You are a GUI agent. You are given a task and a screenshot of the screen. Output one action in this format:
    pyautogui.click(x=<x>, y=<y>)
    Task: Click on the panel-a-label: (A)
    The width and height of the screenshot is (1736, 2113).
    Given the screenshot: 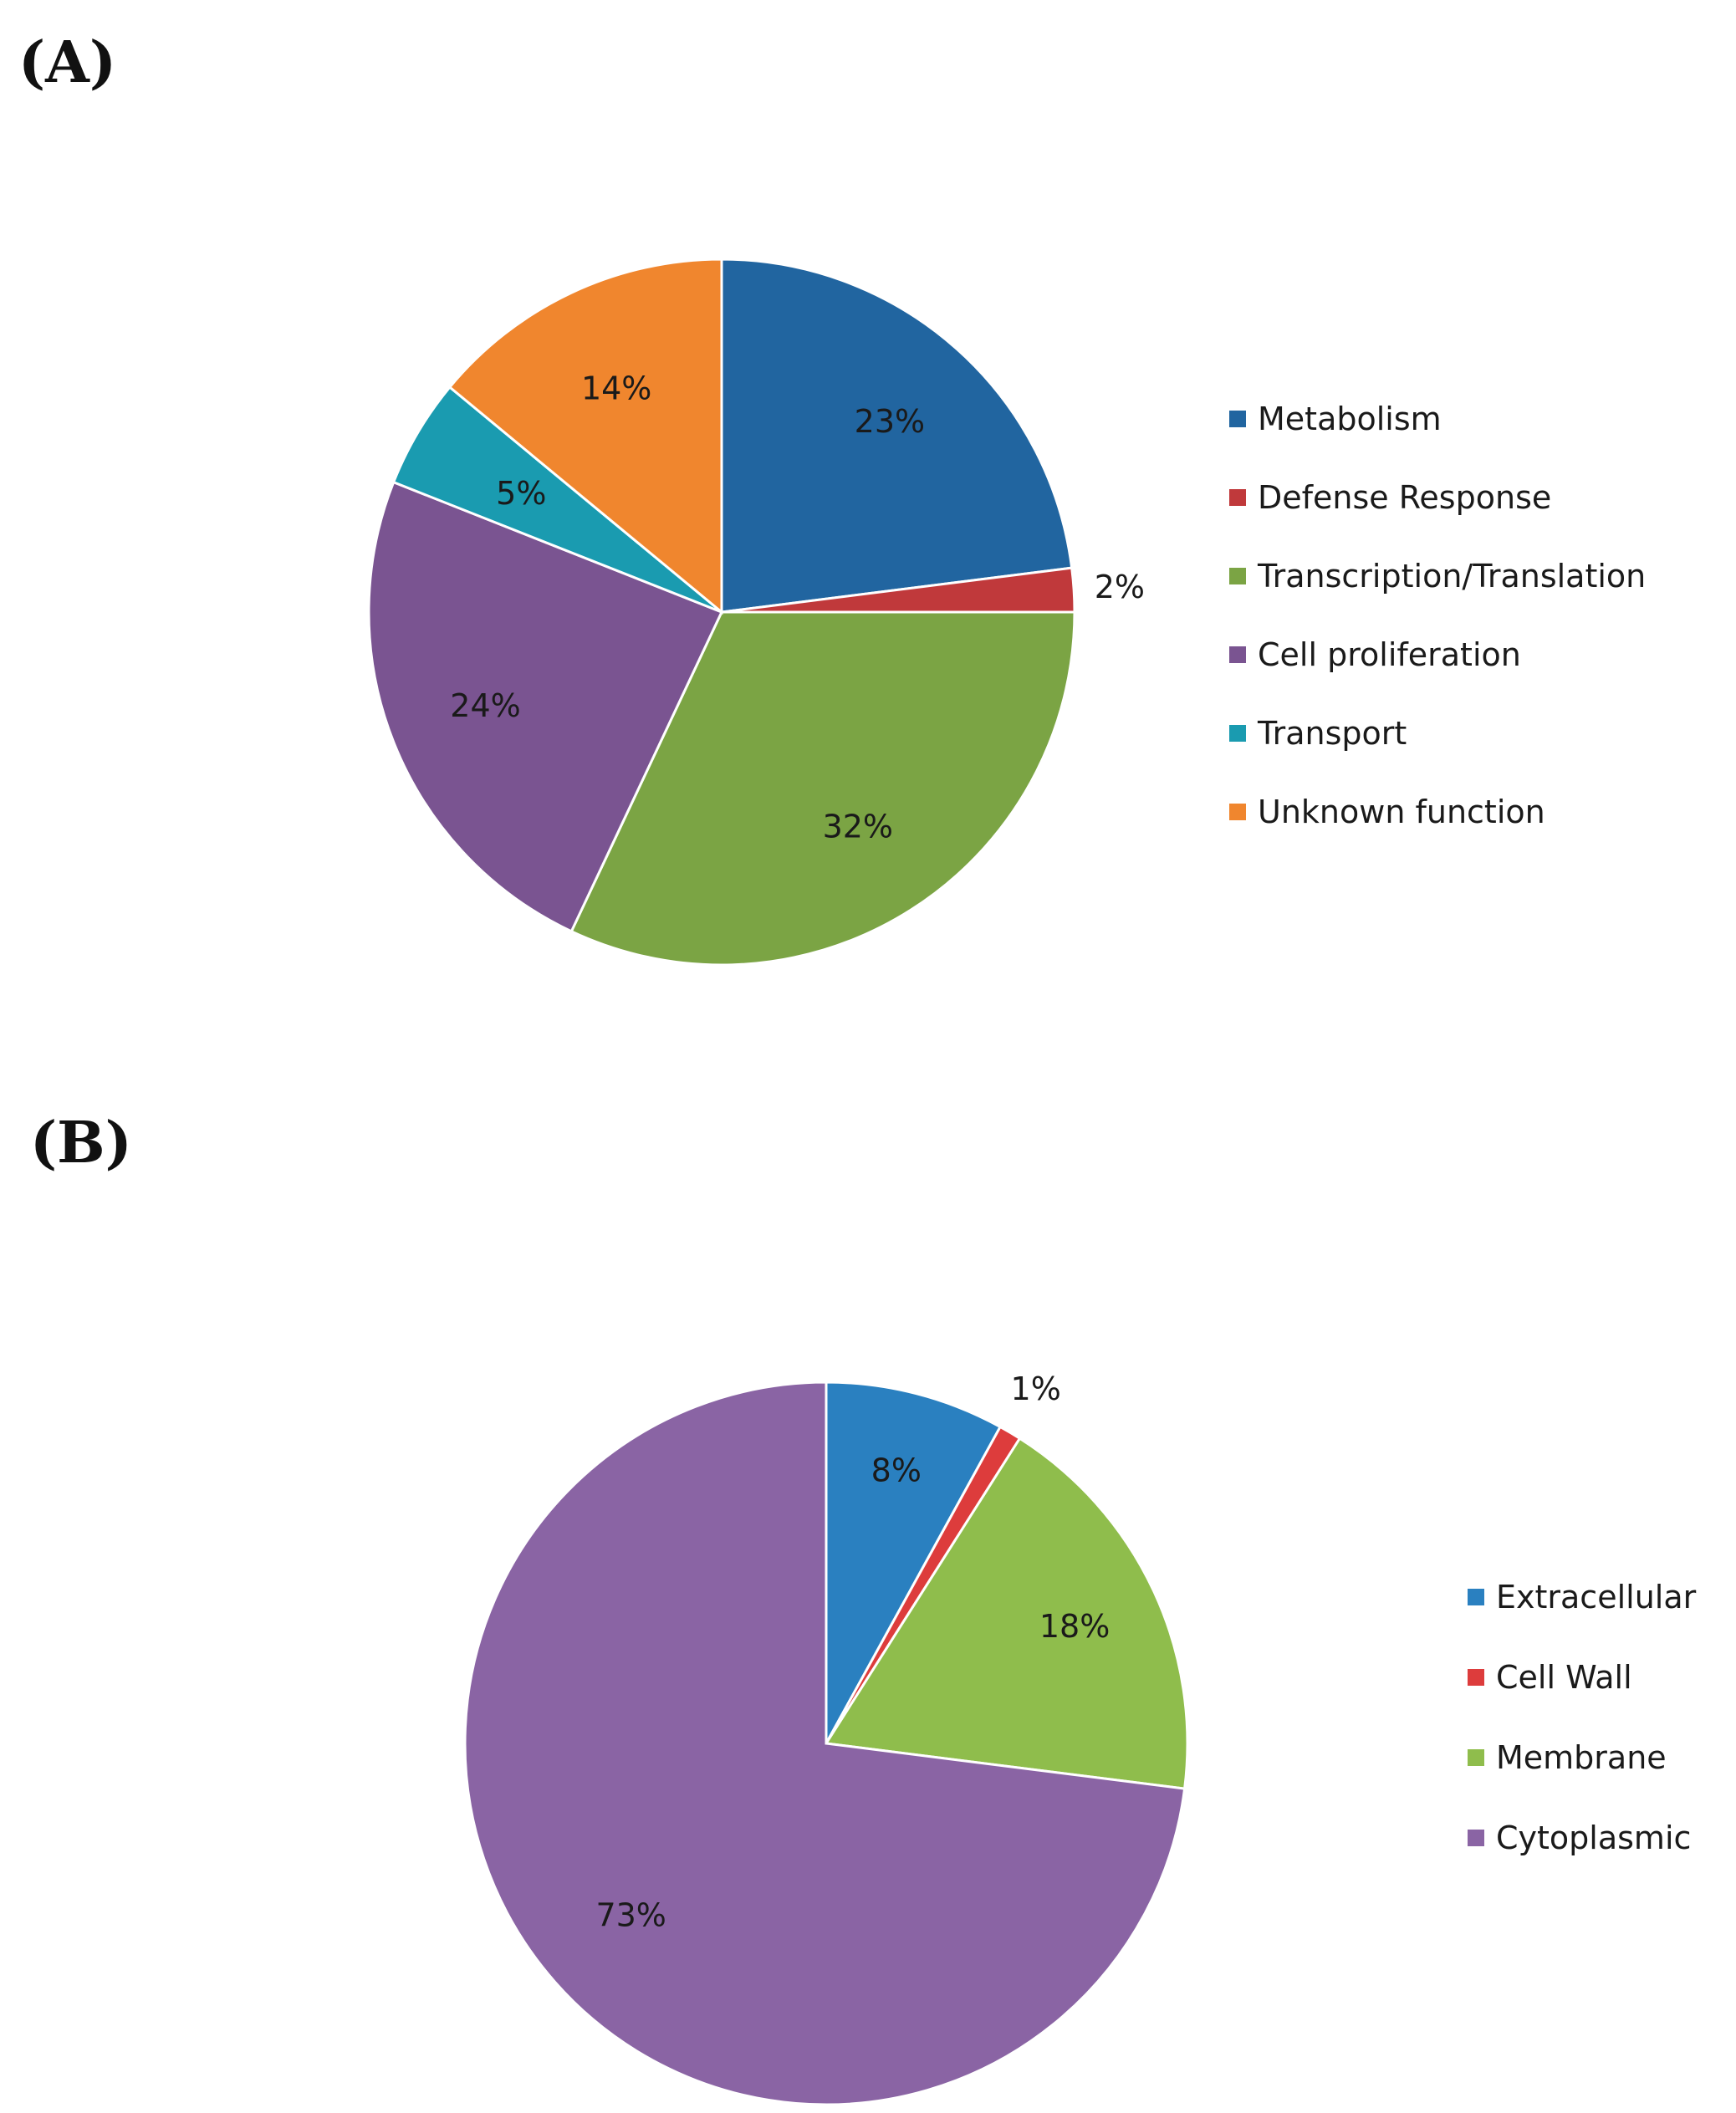 What is the action you would take?
    pyautogui.click(x=67, y=62)
    